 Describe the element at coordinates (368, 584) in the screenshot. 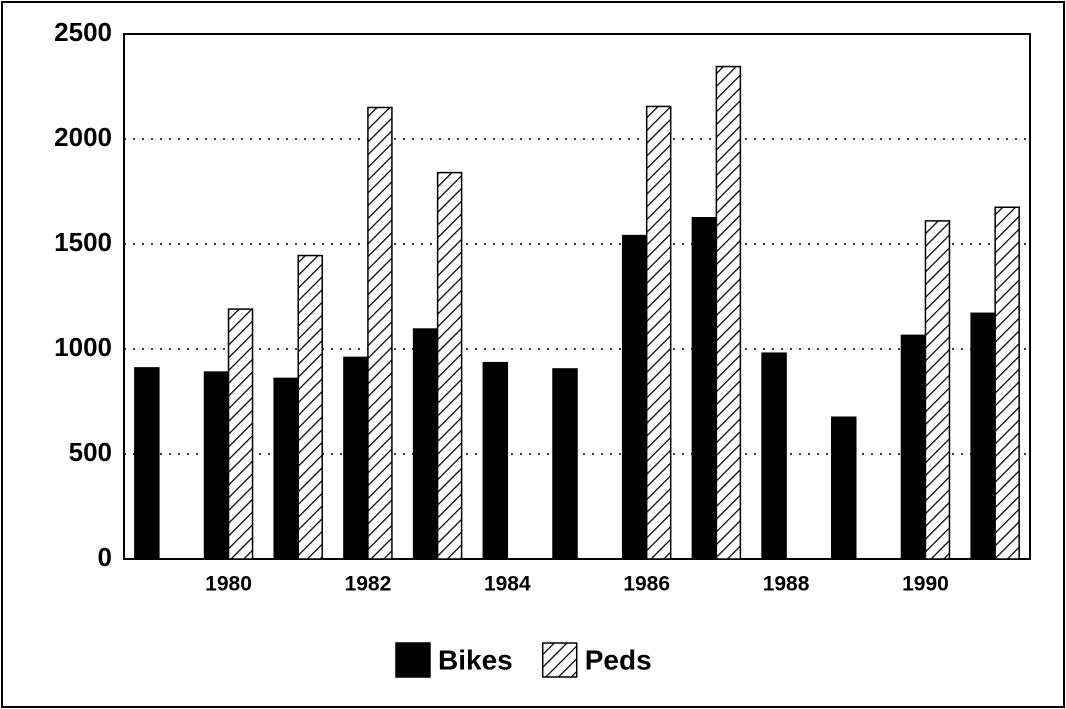

I see `x-tick-label: 1982` at that location.